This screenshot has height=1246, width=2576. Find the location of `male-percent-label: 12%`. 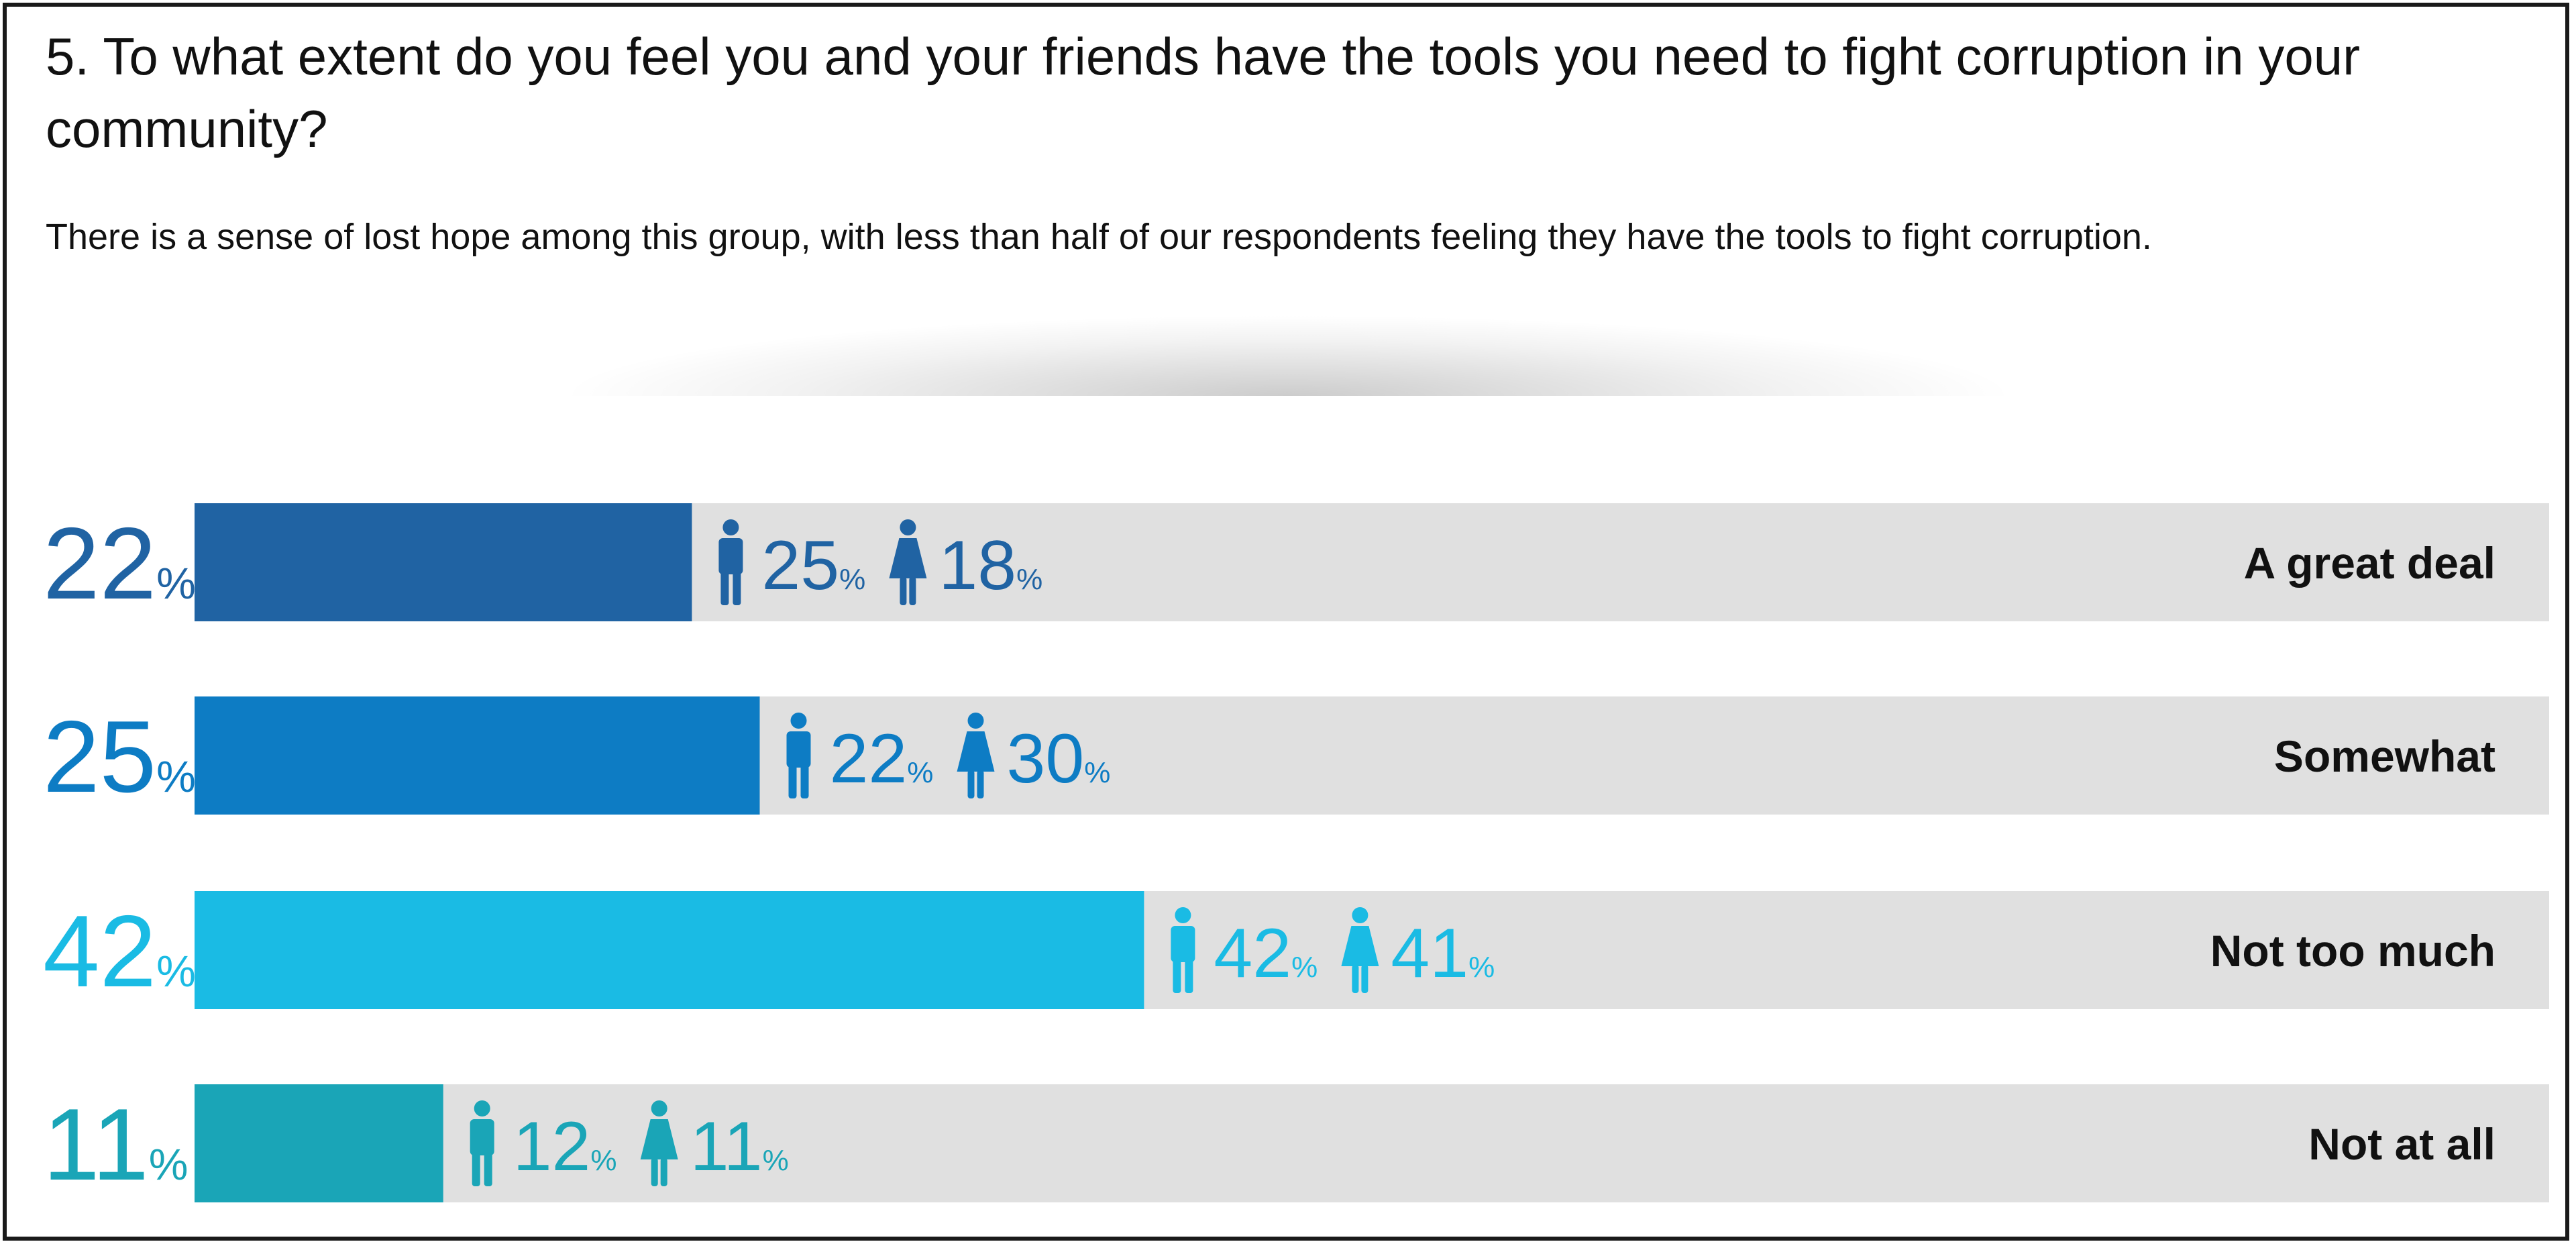

male-percent-label: 12% is located at coordinates (565, 1147).